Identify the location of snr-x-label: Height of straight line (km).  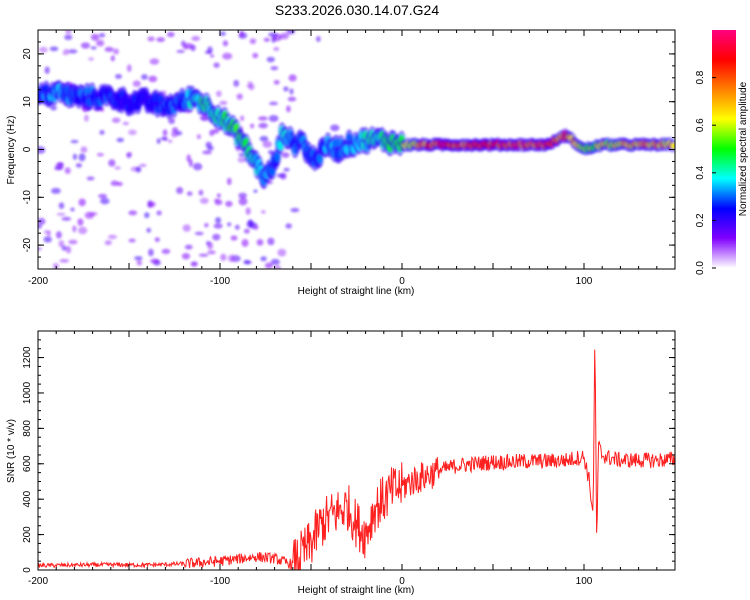
(356, 590).